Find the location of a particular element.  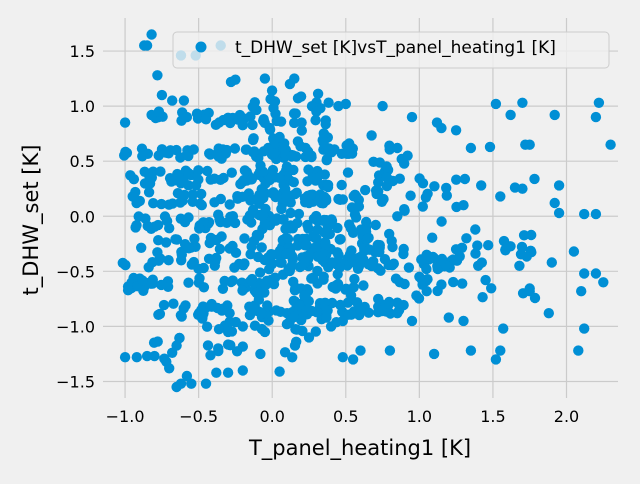

legend-marker is located at coordinates (201, 47).